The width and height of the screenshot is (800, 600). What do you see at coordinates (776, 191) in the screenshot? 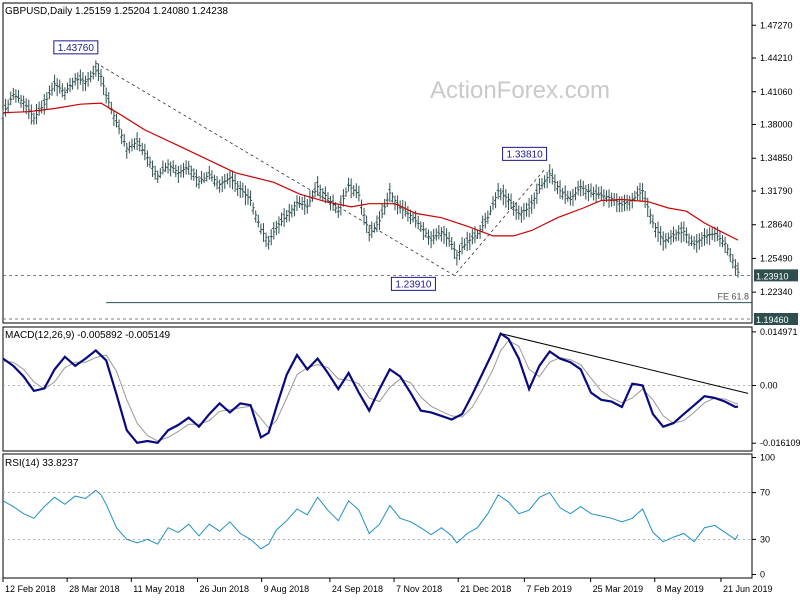
I see `price-y-label: 1.31790` at bounding box center [776, 191].